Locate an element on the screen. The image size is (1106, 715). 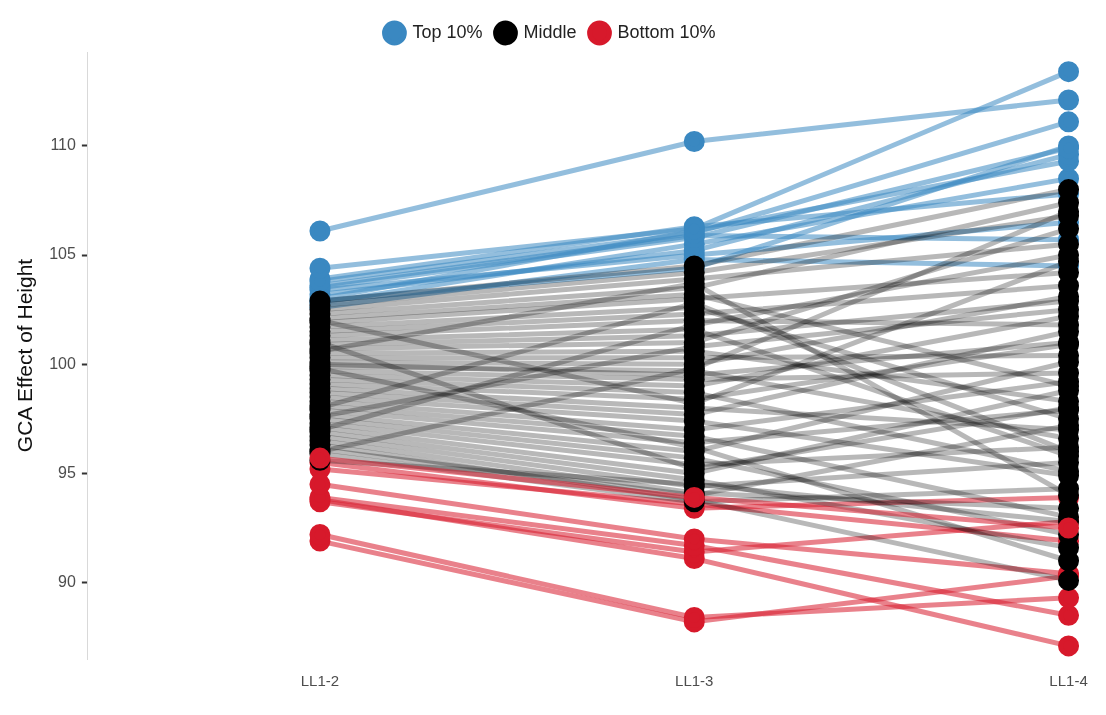
x-tick-label: LL1-4 is located at coordinates (1068, 681).